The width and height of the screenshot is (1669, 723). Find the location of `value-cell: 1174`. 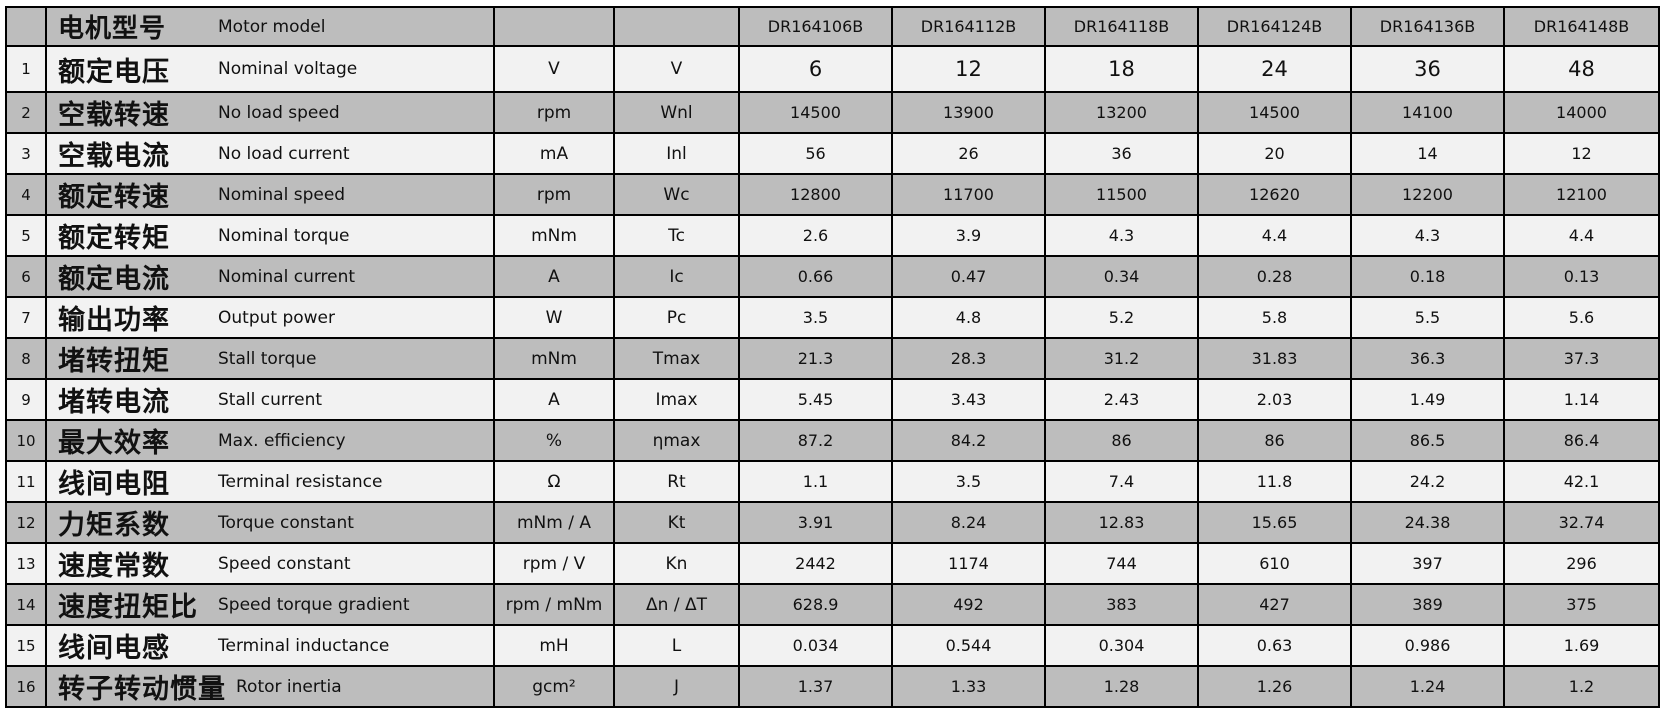

value-cell: 1174 is located at coordinates (968, 563).